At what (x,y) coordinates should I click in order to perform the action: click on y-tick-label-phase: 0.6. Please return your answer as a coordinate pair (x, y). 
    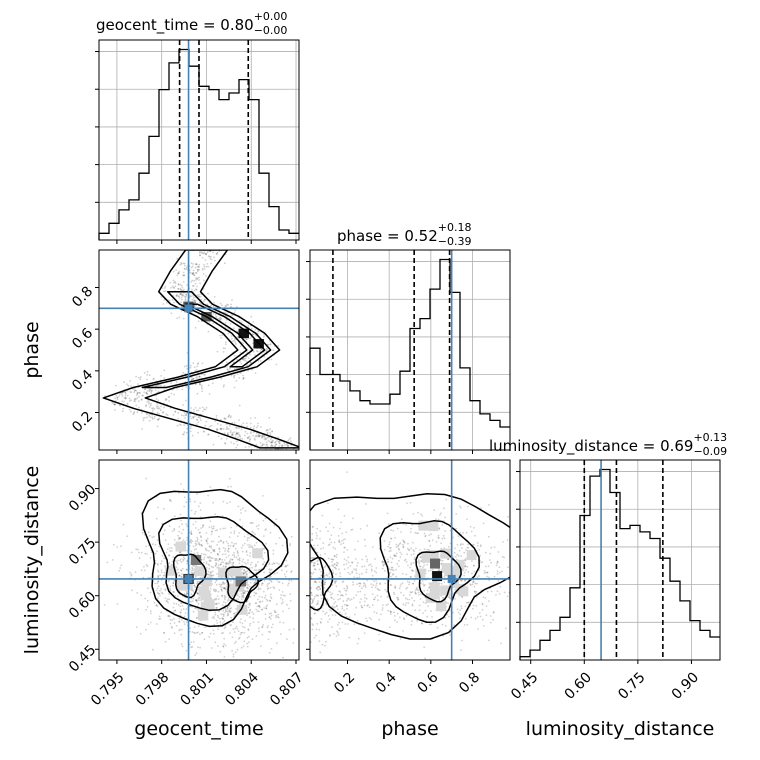
    Looking at the image, I should click on (82, 338).